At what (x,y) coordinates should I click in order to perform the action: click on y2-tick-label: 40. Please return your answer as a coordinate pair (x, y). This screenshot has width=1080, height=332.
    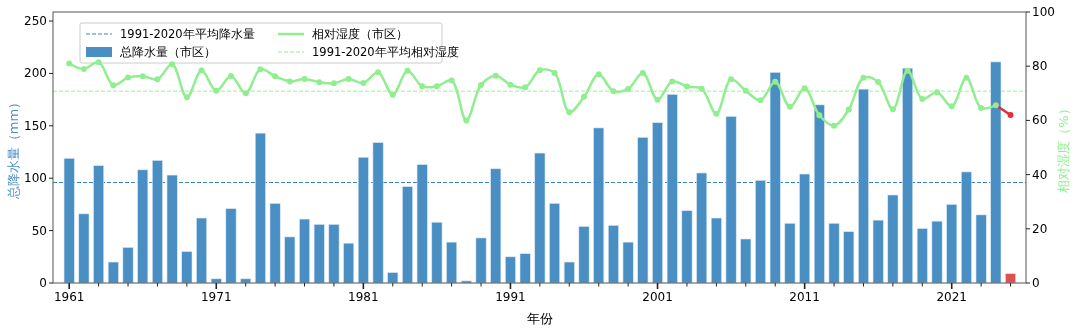
    Looking at the image, I should click on (1040, 174).